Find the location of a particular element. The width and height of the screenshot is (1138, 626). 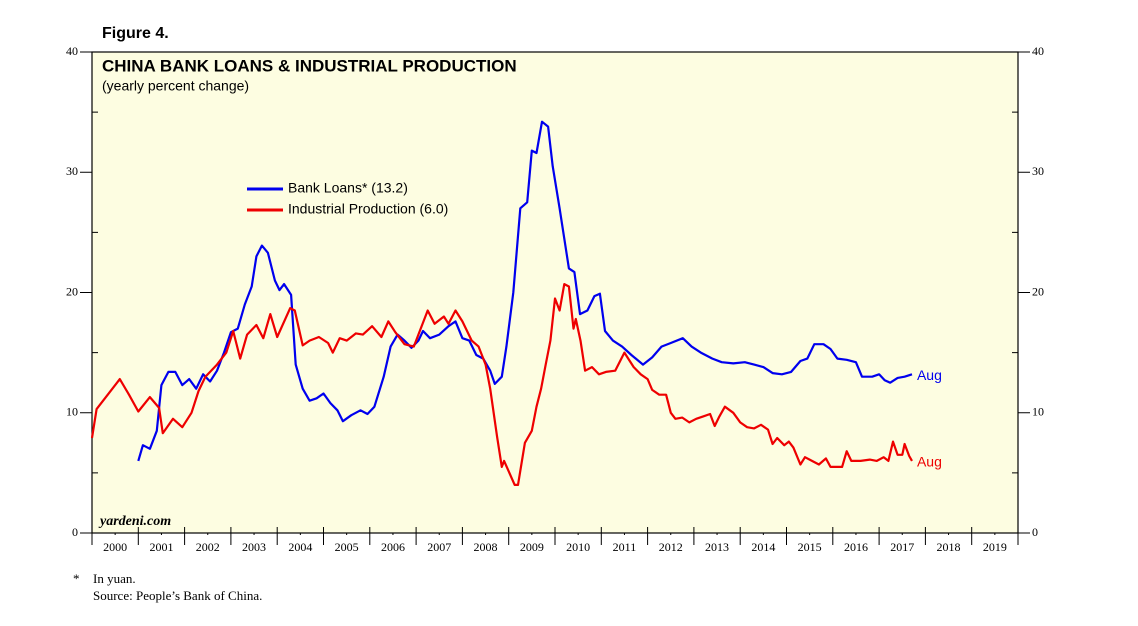

x-tick-label: 2005 is located at coordinates (347, 547).